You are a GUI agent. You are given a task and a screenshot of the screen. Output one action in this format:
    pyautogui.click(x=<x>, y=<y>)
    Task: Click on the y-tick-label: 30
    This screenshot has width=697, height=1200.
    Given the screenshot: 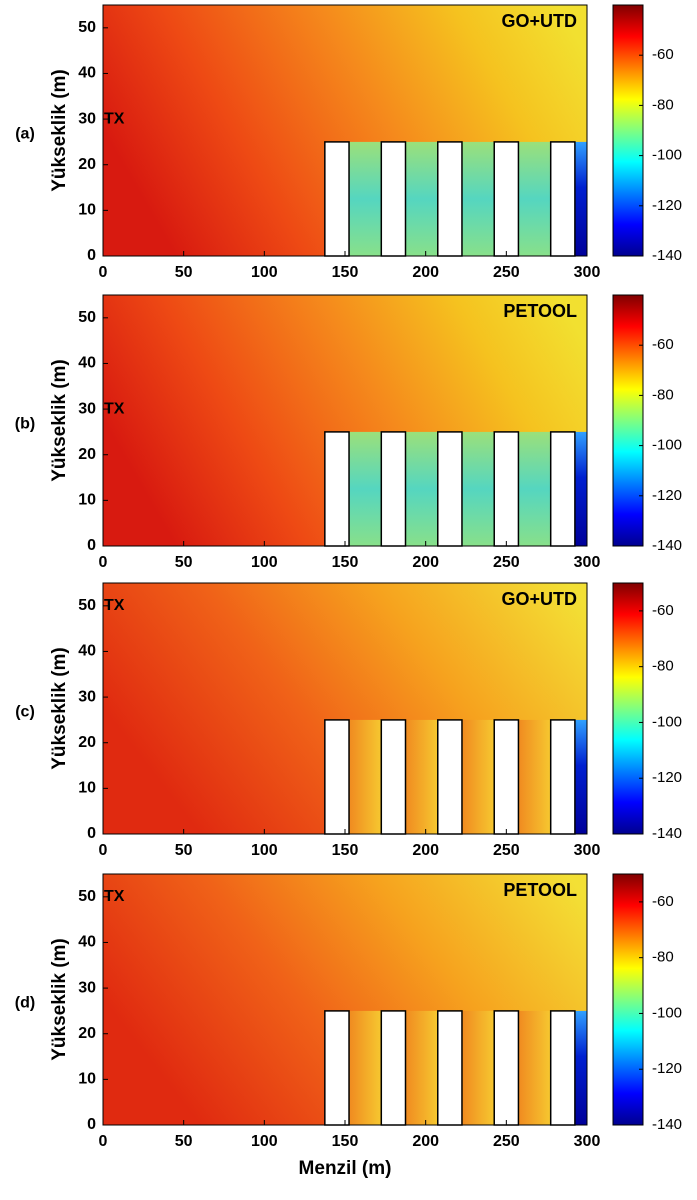 What is the action you would take?
    pyautogui.click(x=87, y=696)
    